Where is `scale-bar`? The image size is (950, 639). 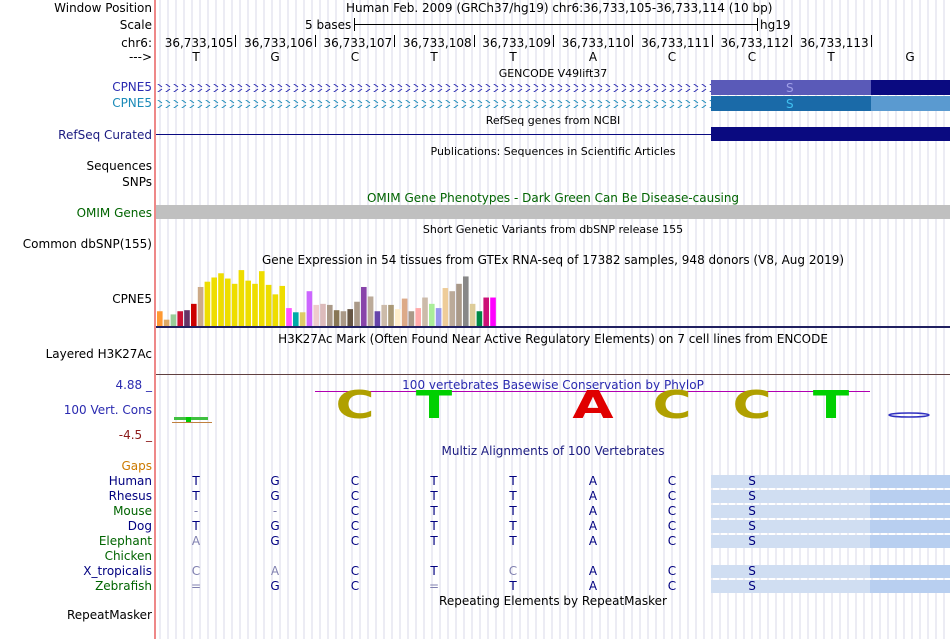 scale-bar is located at coordinates (555, 24).